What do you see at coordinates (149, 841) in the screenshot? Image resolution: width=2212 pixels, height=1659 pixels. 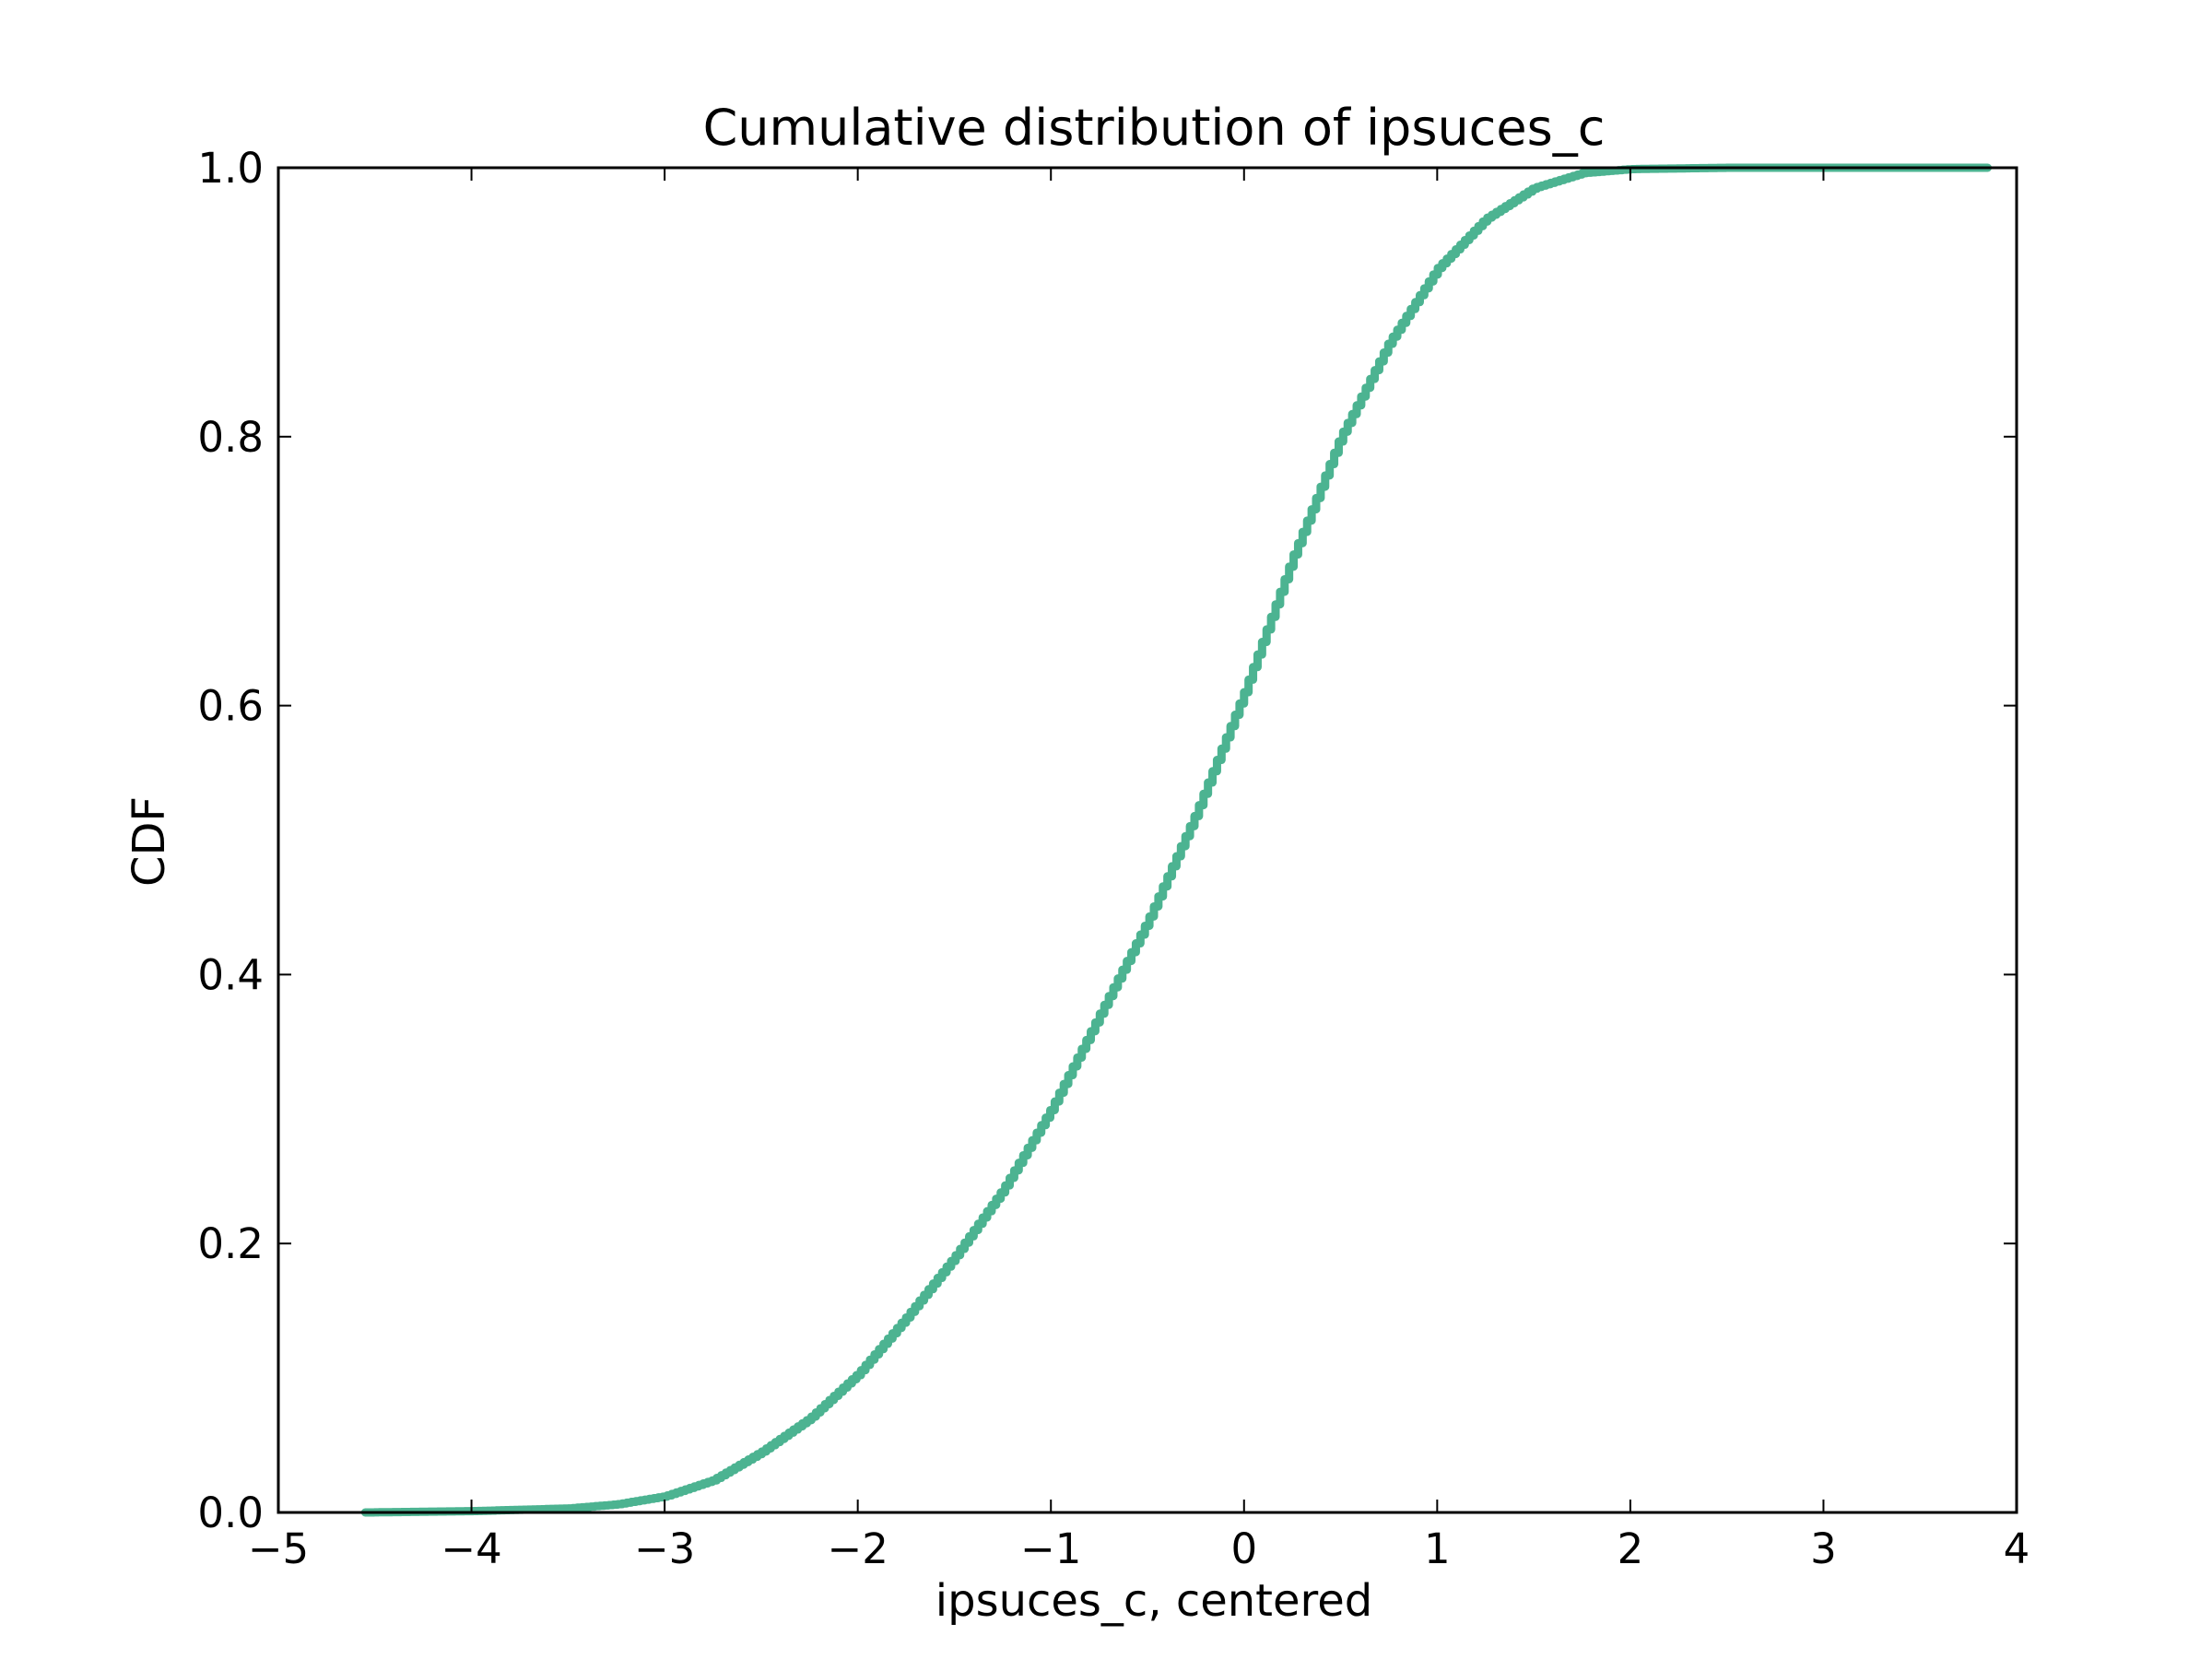 I see `y-axis-label: CDF` at bounding box center [149, 841].